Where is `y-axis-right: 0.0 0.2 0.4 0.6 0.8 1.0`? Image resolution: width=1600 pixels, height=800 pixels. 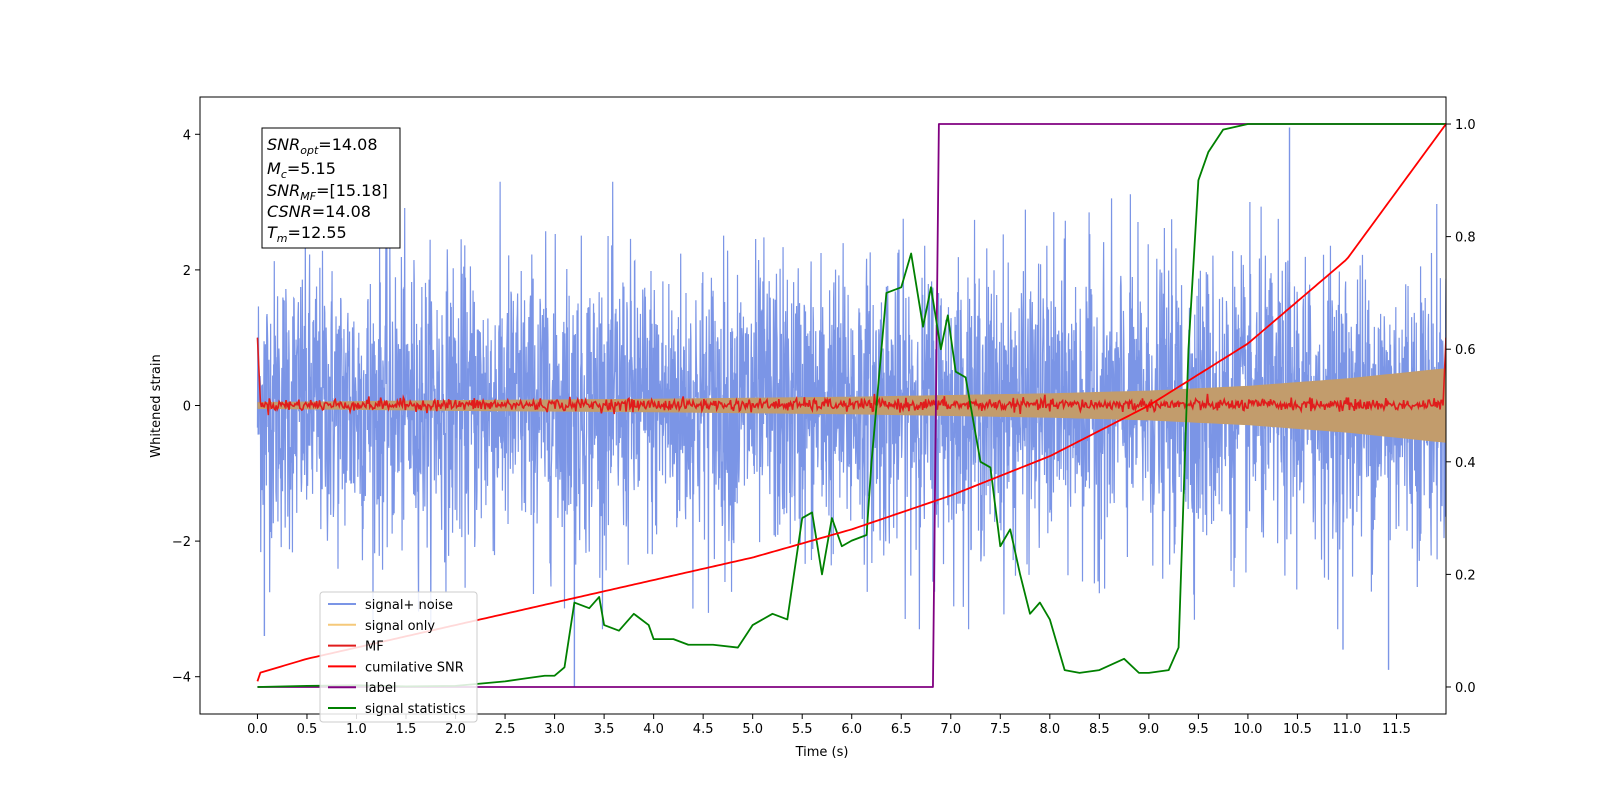 y-axis-right: 0.0 0.2 0.4 0.6 0.8 1.0 is located at coordinates (1461, 407).